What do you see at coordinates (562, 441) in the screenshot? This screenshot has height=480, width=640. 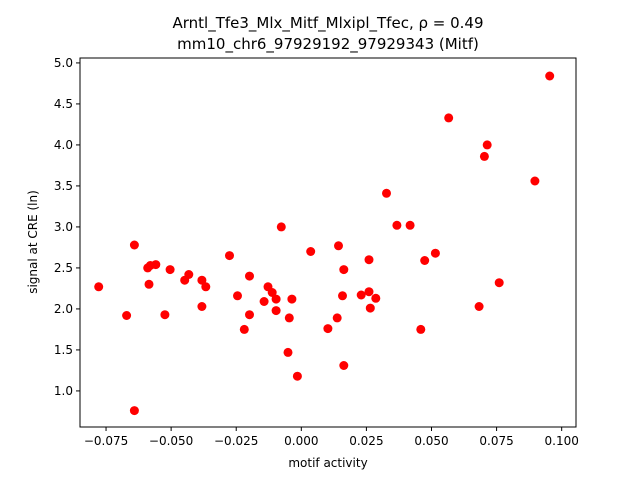 I see `x-tick-label: 0.100` at bounding box center [562, 441].